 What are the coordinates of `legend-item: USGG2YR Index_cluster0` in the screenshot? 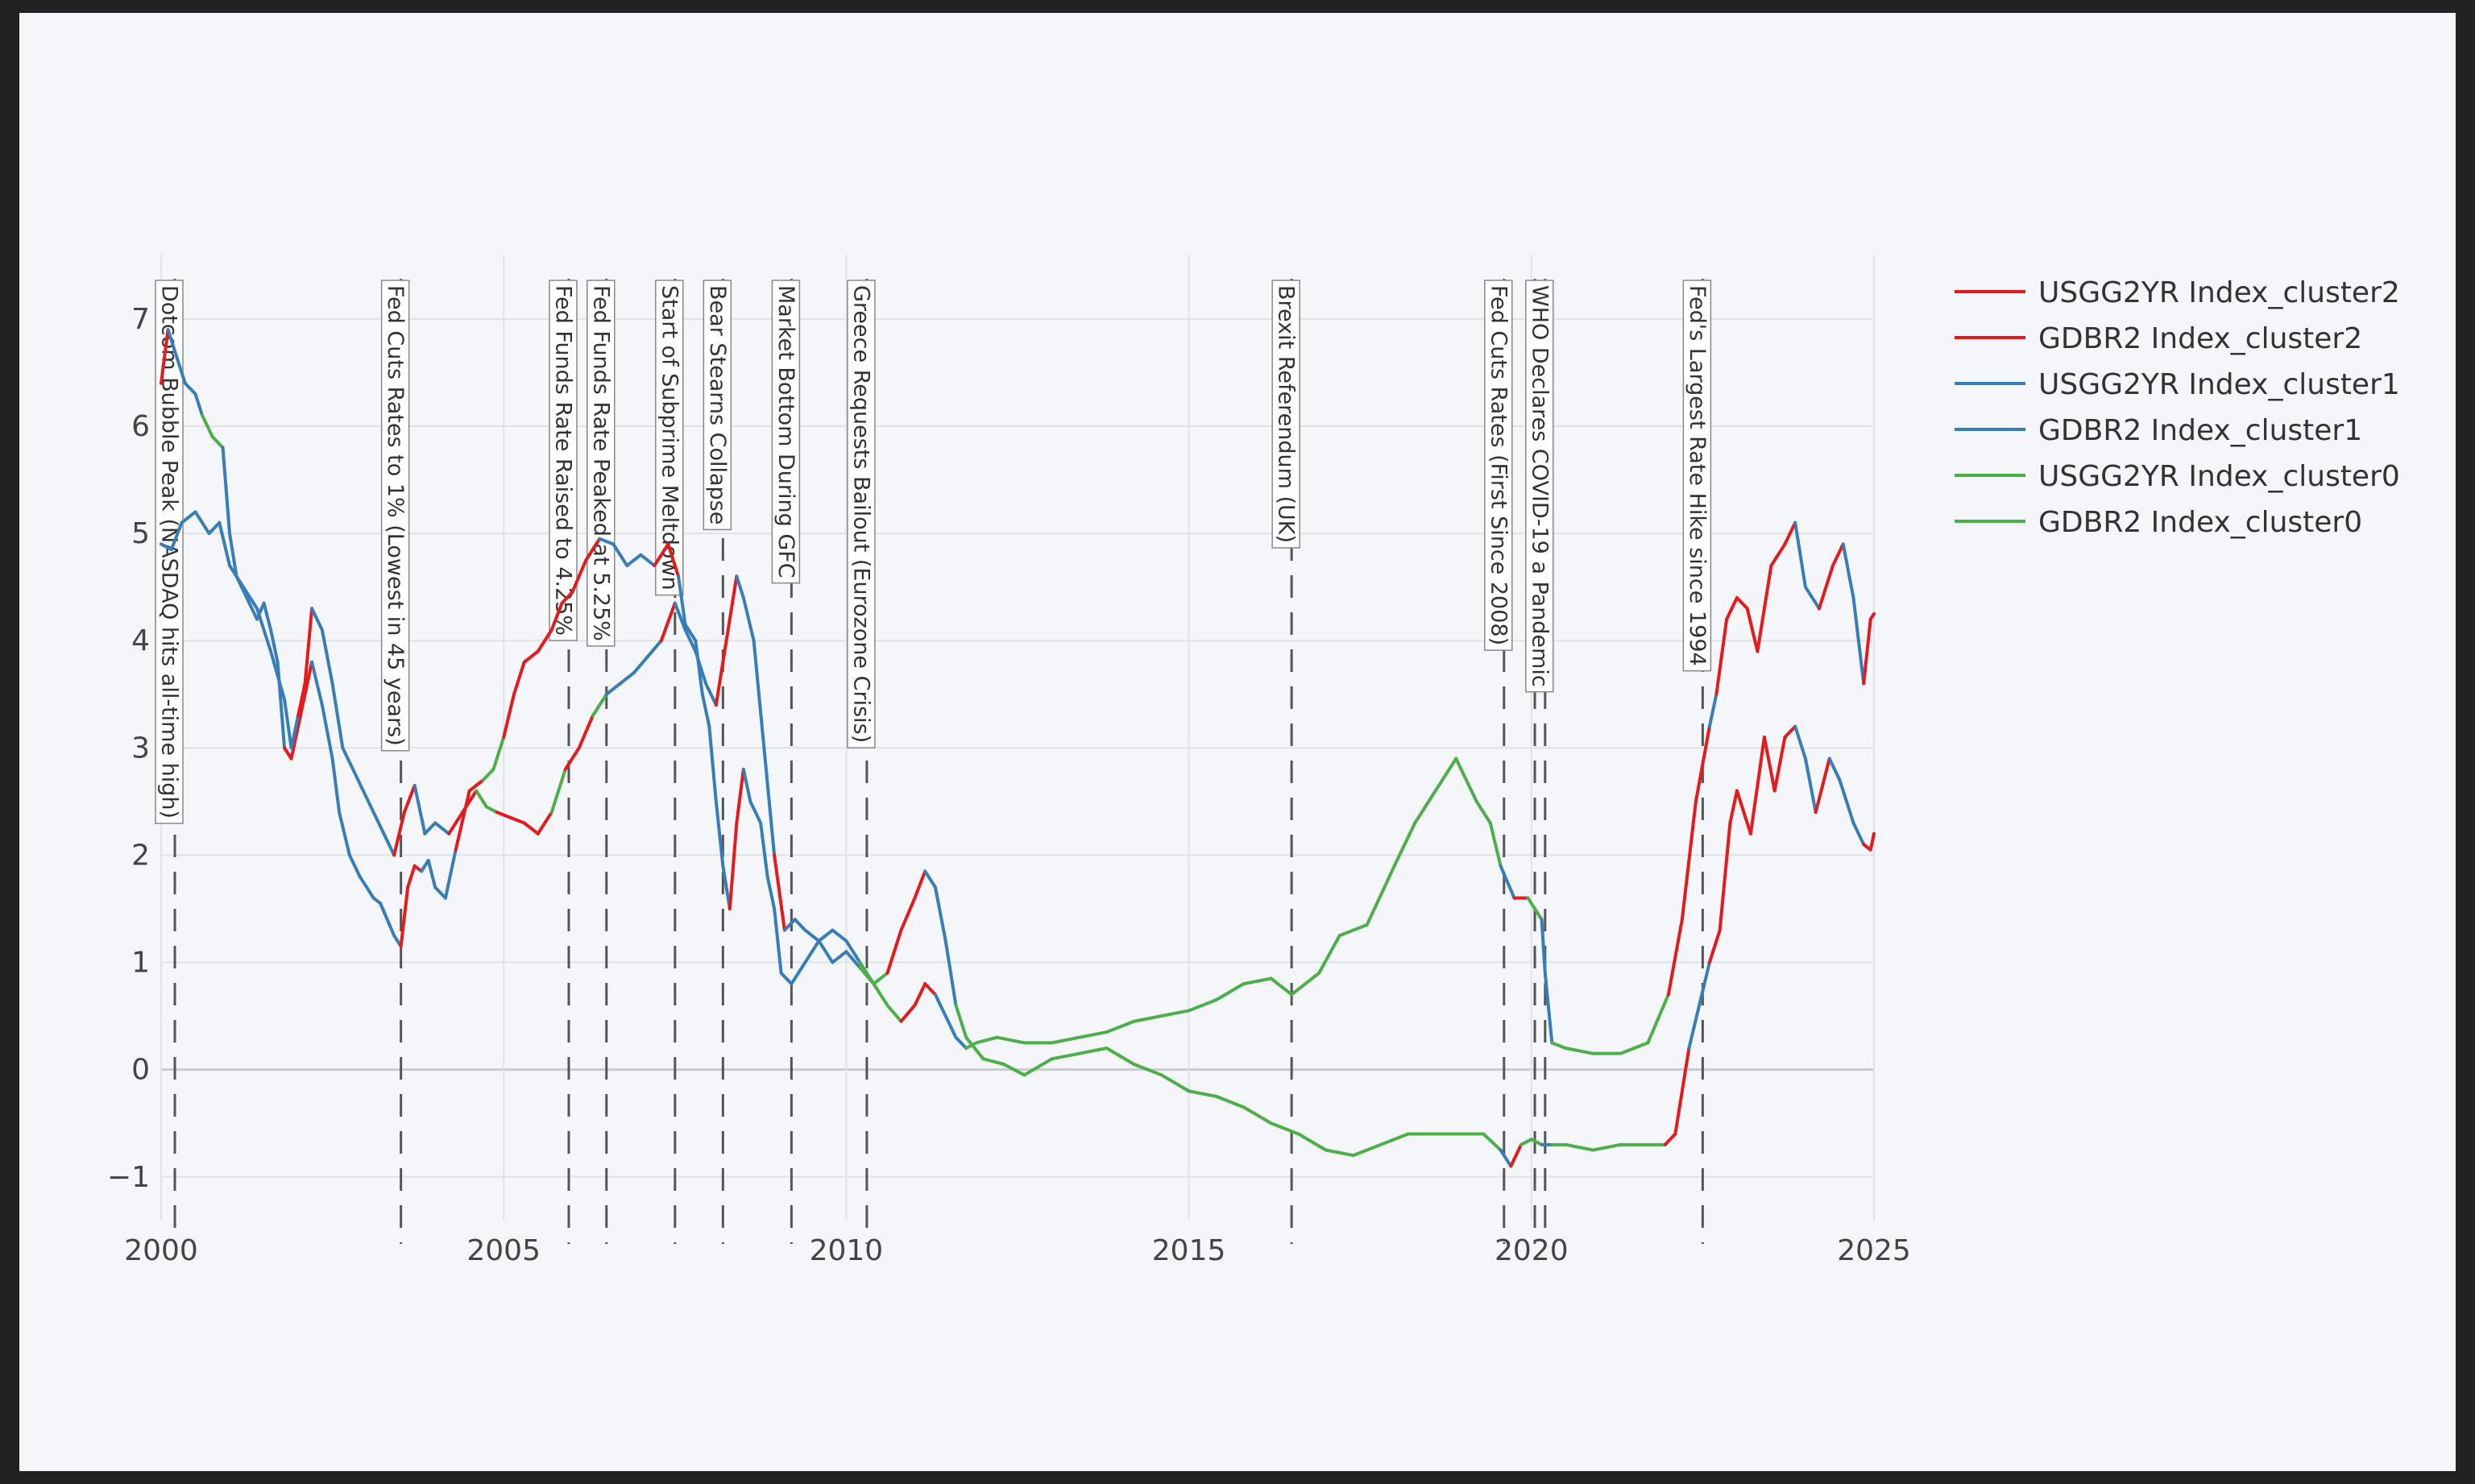 It's located at (2177, 476).